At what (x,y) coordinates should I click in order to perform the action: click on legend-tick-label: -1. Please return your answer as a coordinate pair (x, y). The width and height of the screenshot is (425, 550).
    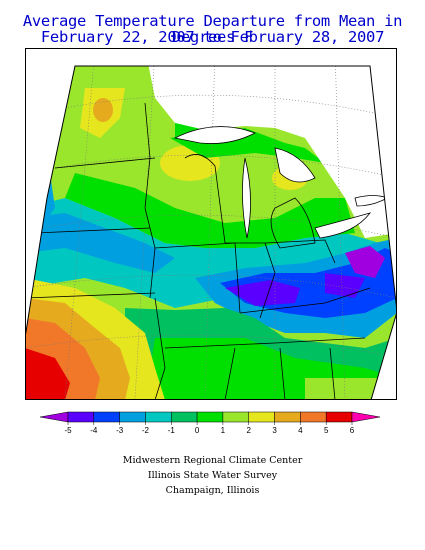
    Looking at the image, I should click on (172, 430).